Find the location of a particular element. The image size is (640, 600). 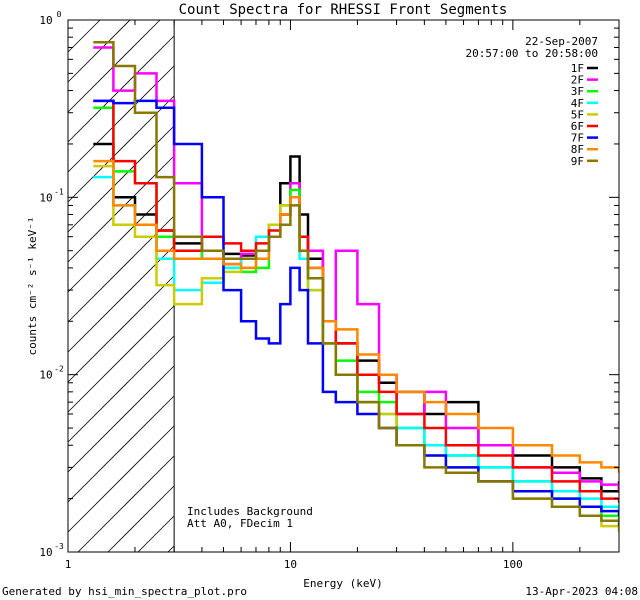

y-axis-label: counts cm⁻² s⁻¹ keV⁻¹ is located at coordinates (32, 285).